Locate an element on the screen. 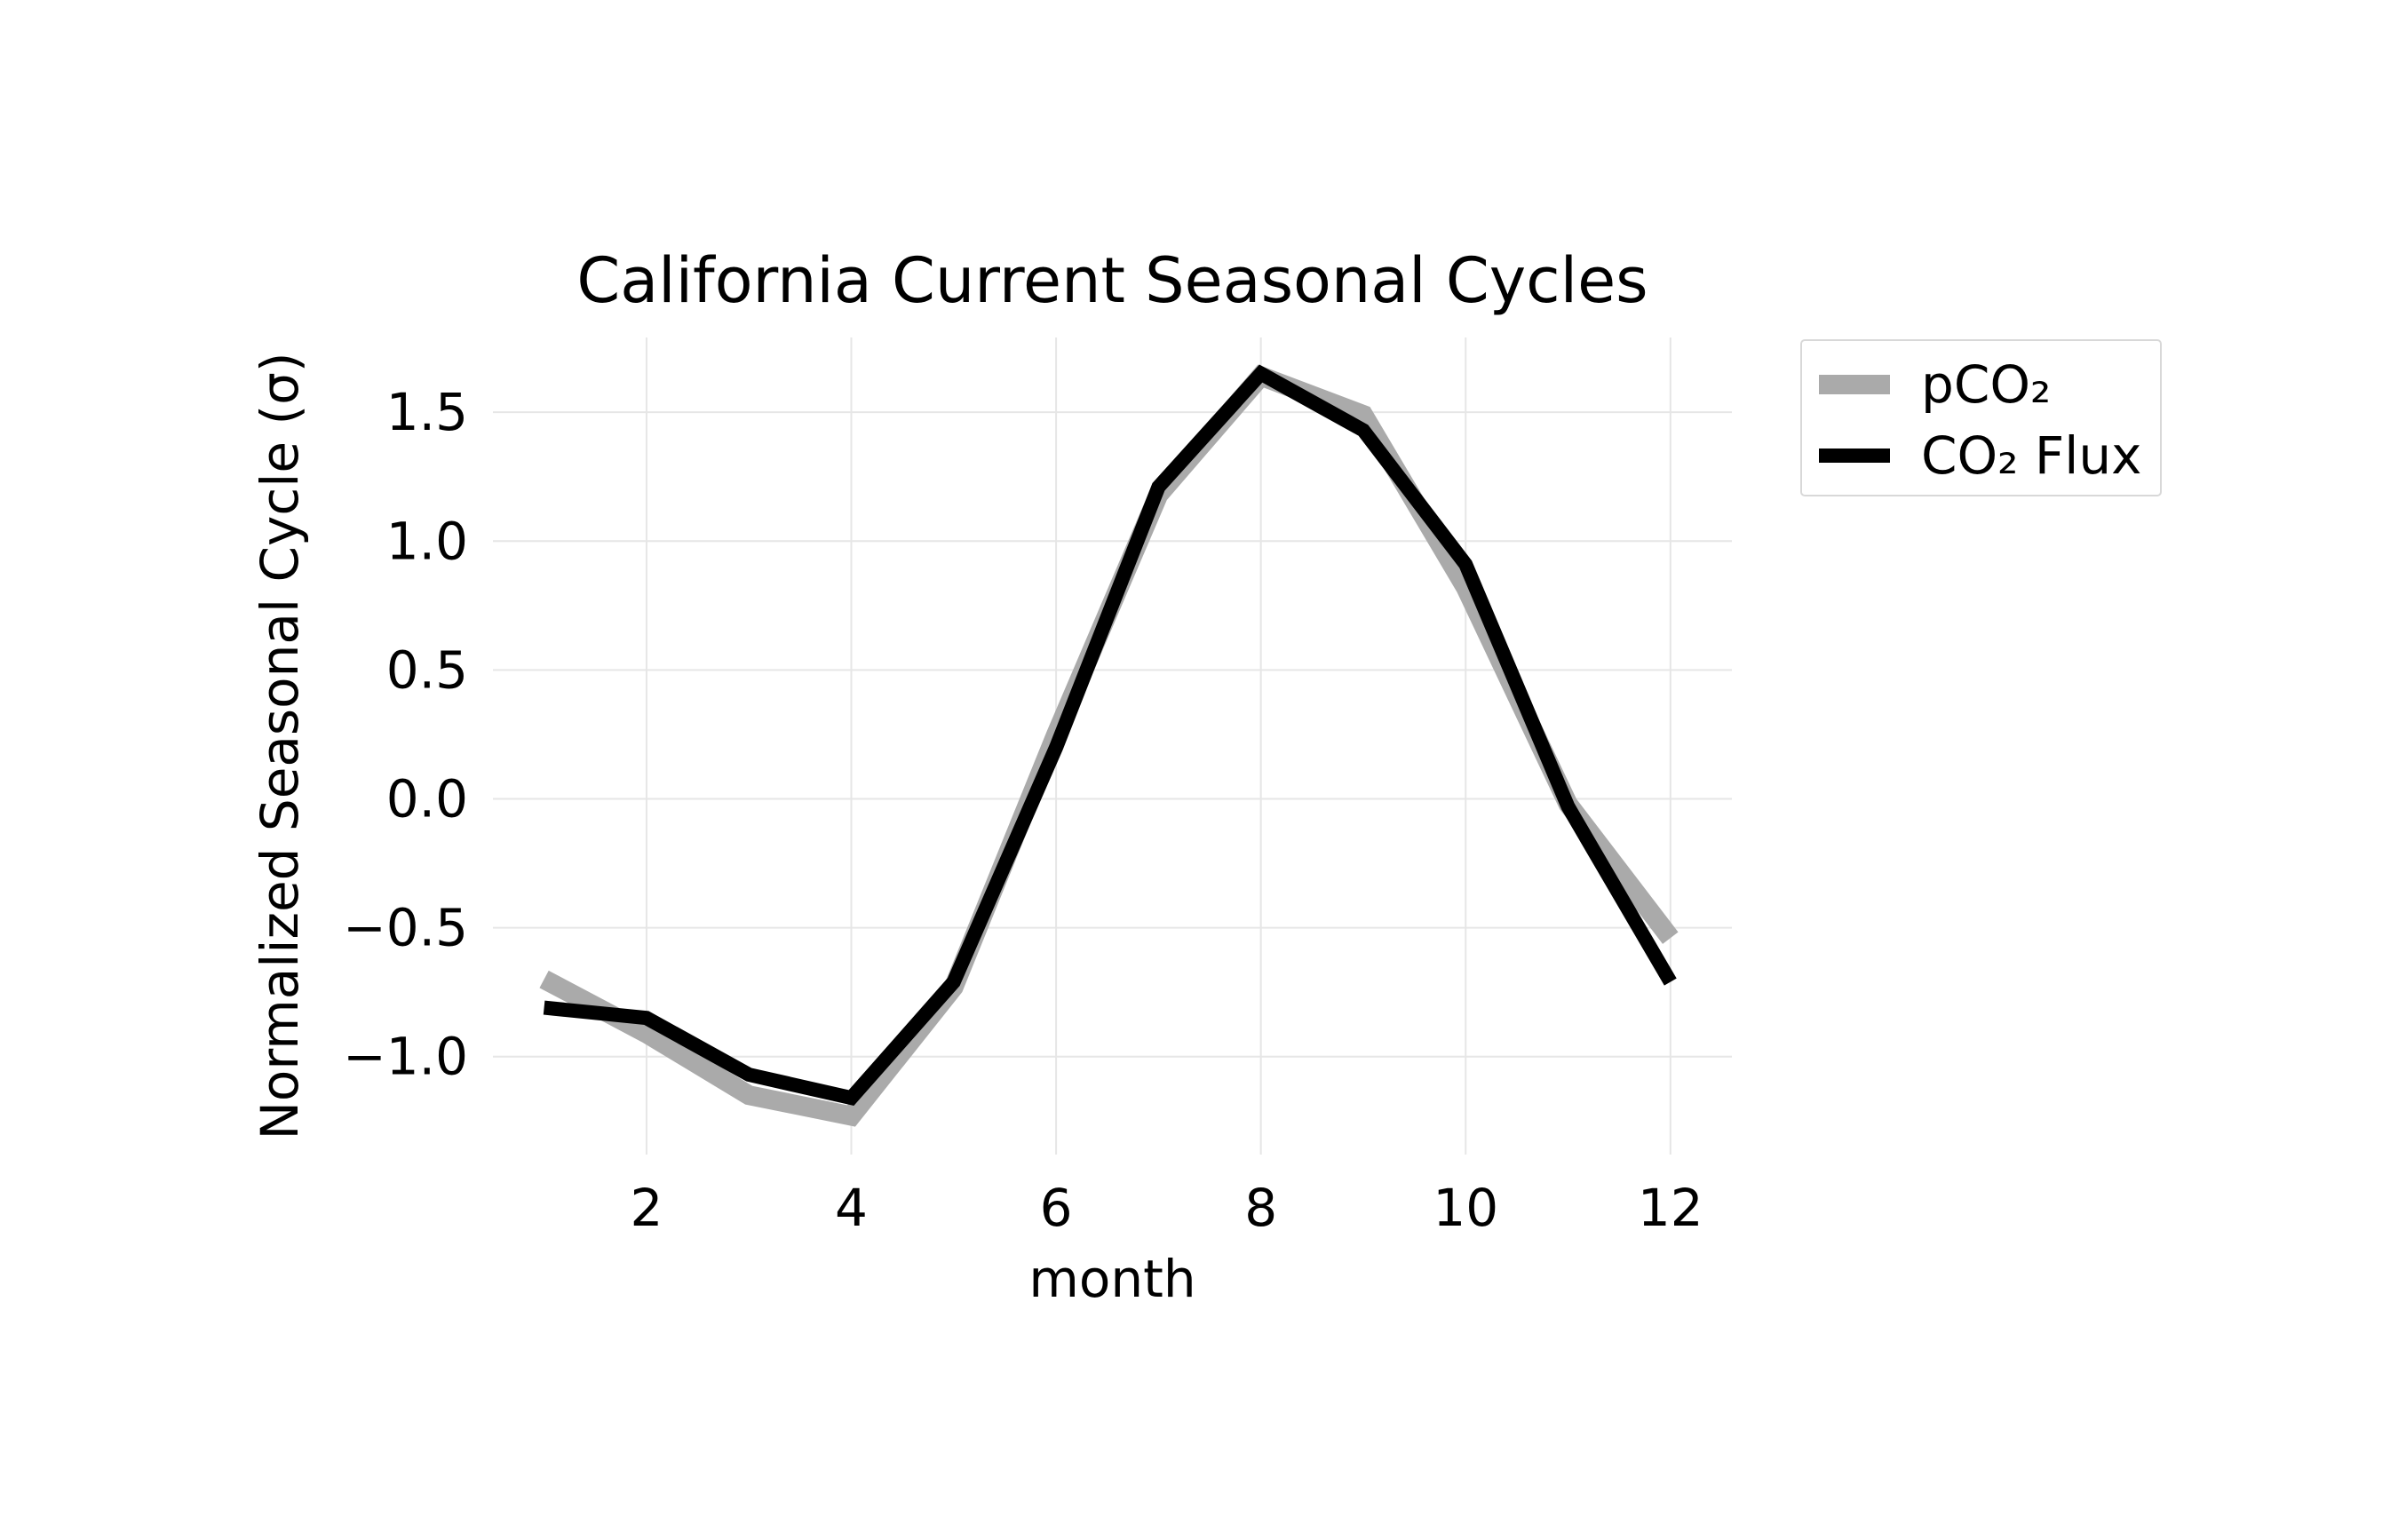  legend-label: CO₂ Flux is located at coordinates (2031, 456).